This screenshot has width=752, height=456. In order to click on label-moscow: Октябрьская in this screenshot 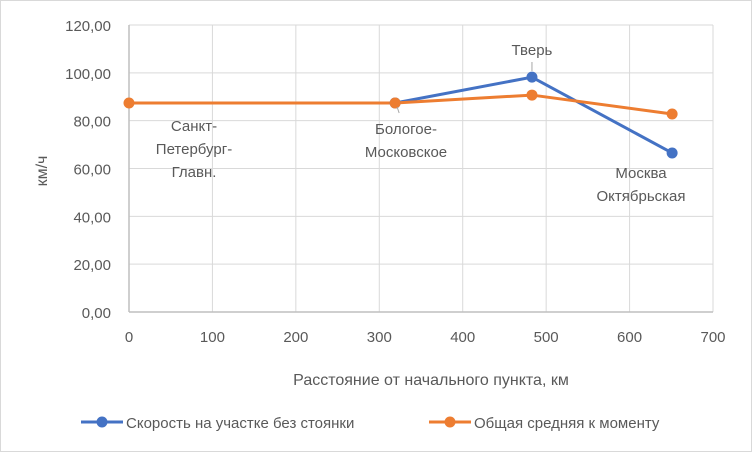, I will do `click(641, 196)`.